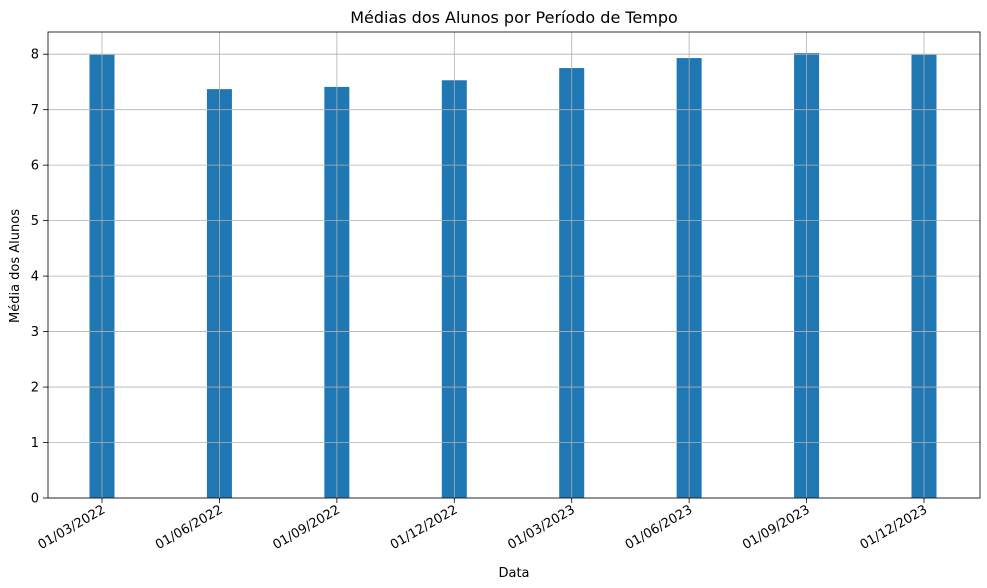 The width and height of the screenshot is (987, 588). Describe the element at coordinates (513, 573) in the screenshot. I see `x-axis-label: Data` at that location.